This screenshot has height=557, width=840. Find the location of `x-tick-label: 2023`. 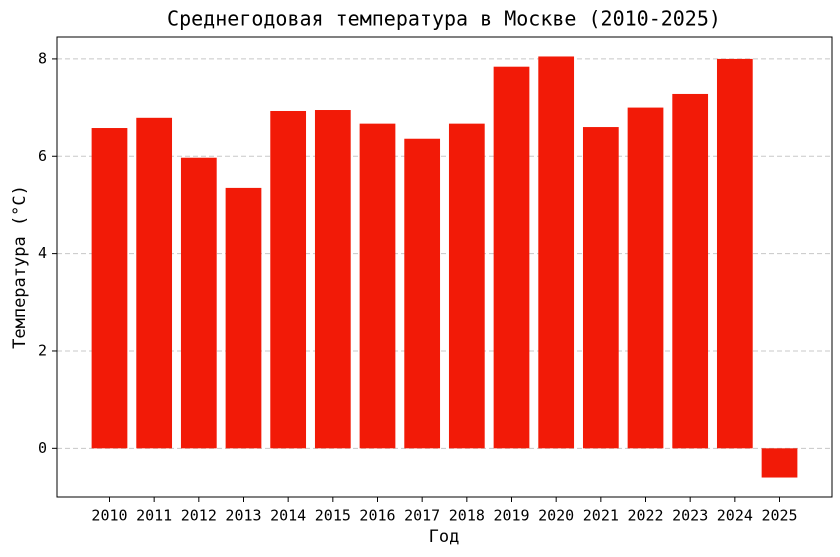

x-tick-label: 2023 is located at coordinates (690, 516).